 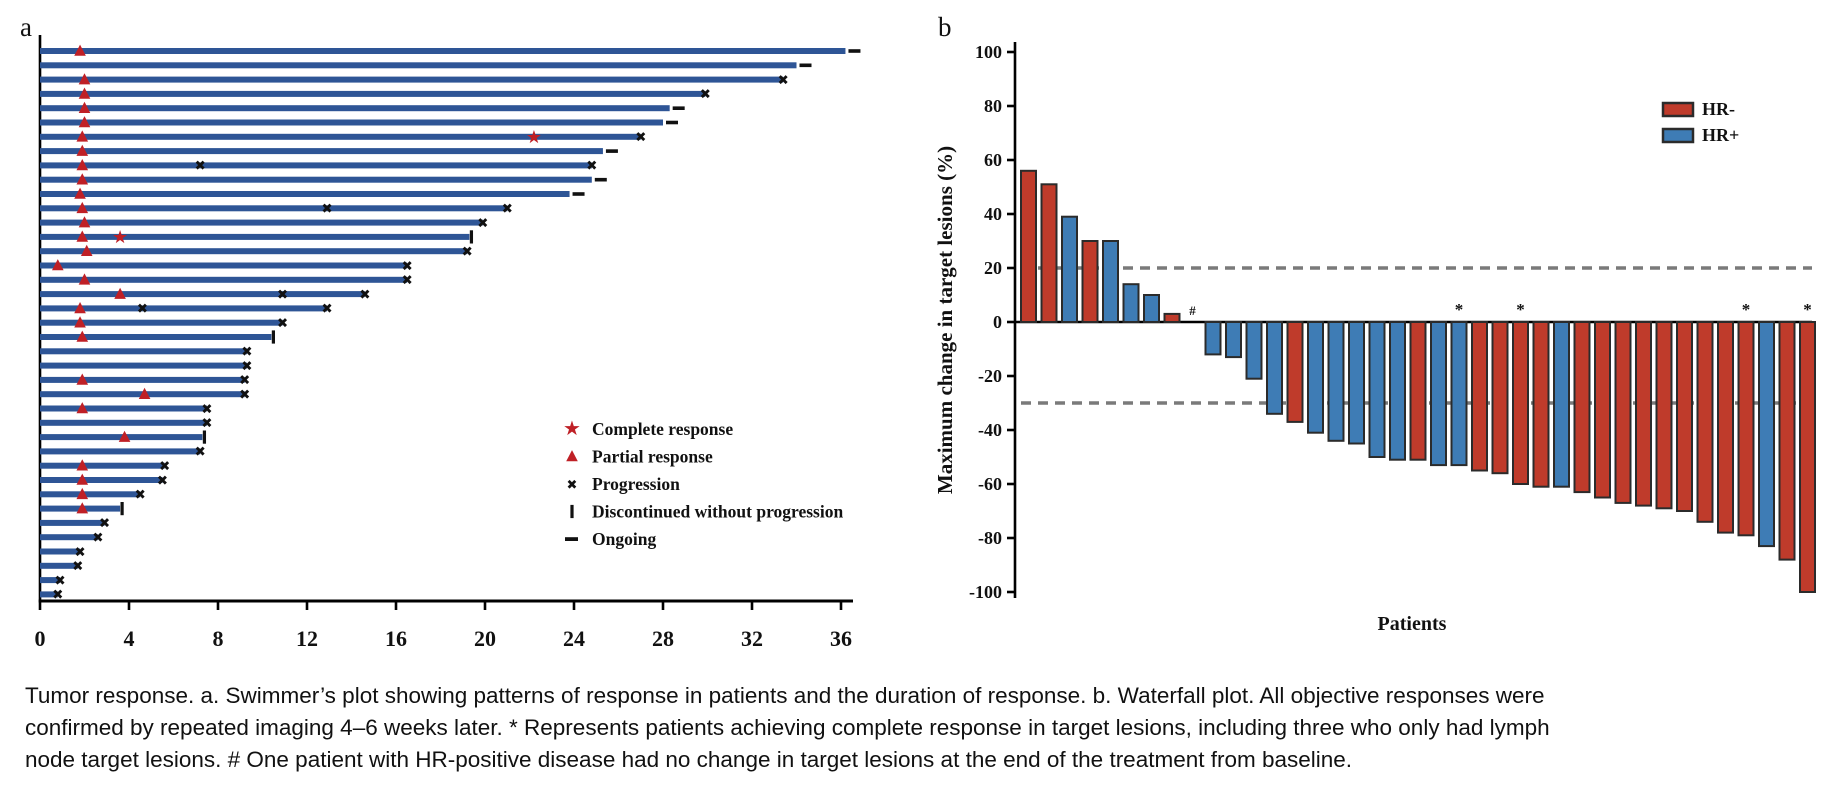 What do you see at coordinates (1678, 109) in the screenshot?
I see `legend-swatch-hr-` at bounding box center [1678, 109].